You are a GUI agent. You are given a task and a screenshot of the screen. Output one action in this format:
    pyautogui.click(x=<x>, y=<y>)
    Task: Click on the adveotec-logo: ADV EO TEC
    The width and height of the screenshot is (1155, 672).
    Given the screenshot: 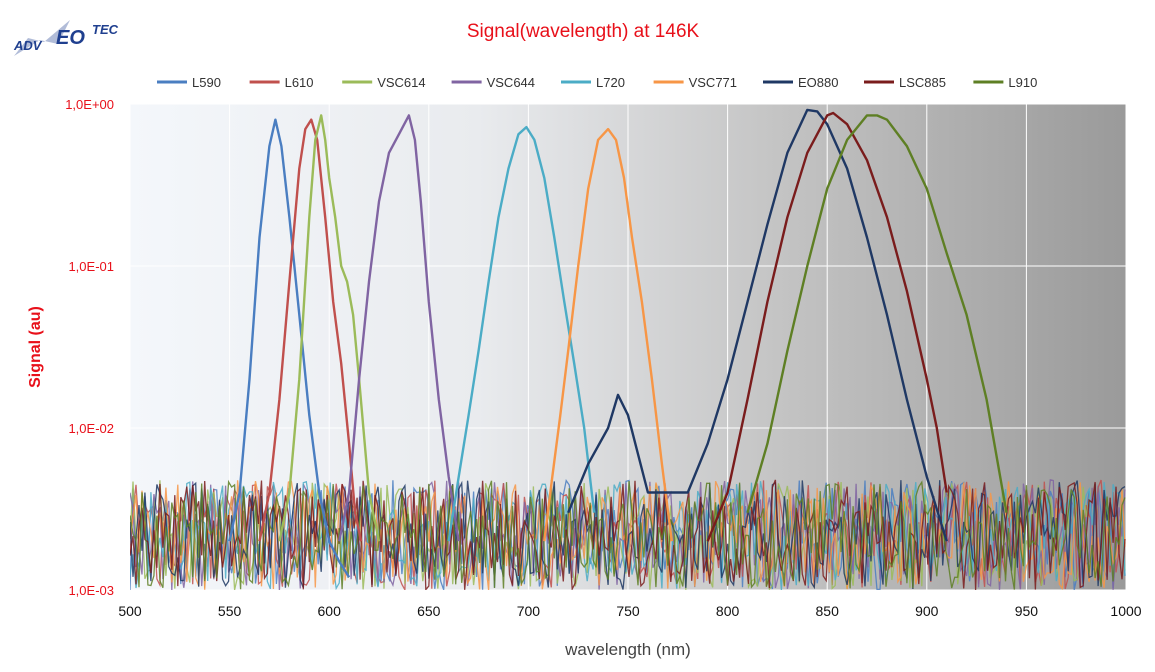 What is the action you would take?
    pyautogui.click(x=66, y=38)
    